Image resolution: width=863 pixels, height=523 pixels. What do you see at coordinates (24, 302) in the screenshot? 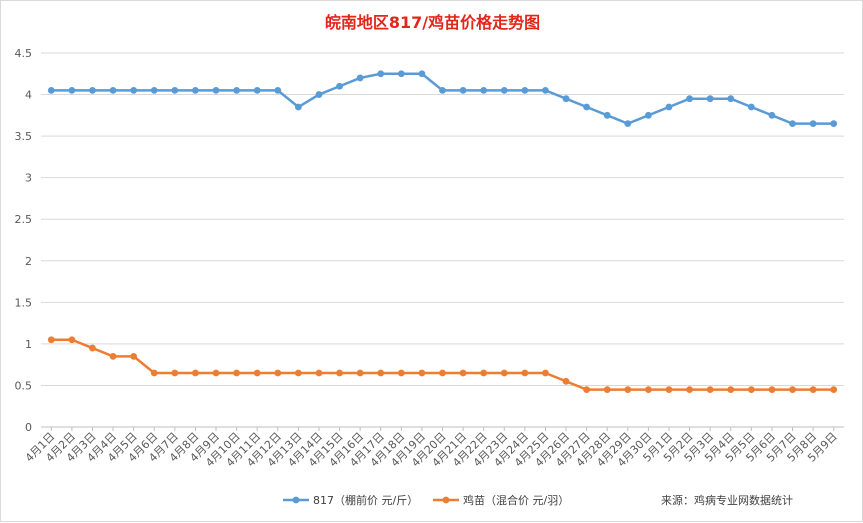
I see `y-tick-label: 1.5` at bounding box center [24, 302].